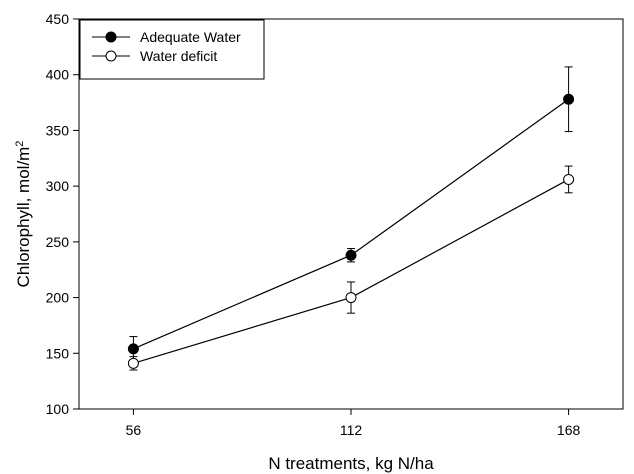  Describe the element at coordinates (58, 242) in the screenshot. I see `y-tick-label: 250` at that location.